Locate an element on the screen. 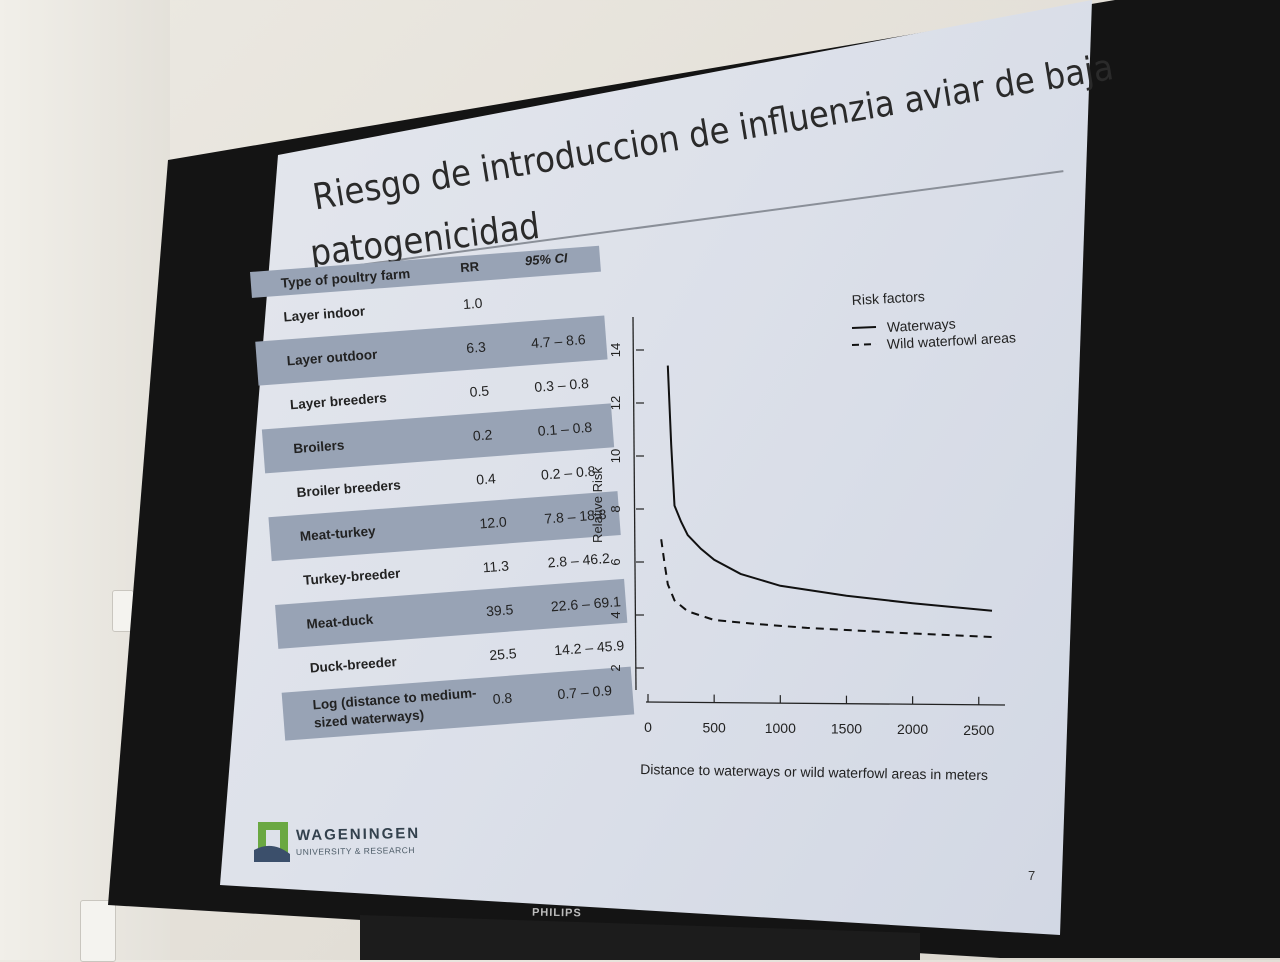 The height and width of the screenshot is (962, 1280). y-tick-label: 14 is located at coordinates (615, 350).